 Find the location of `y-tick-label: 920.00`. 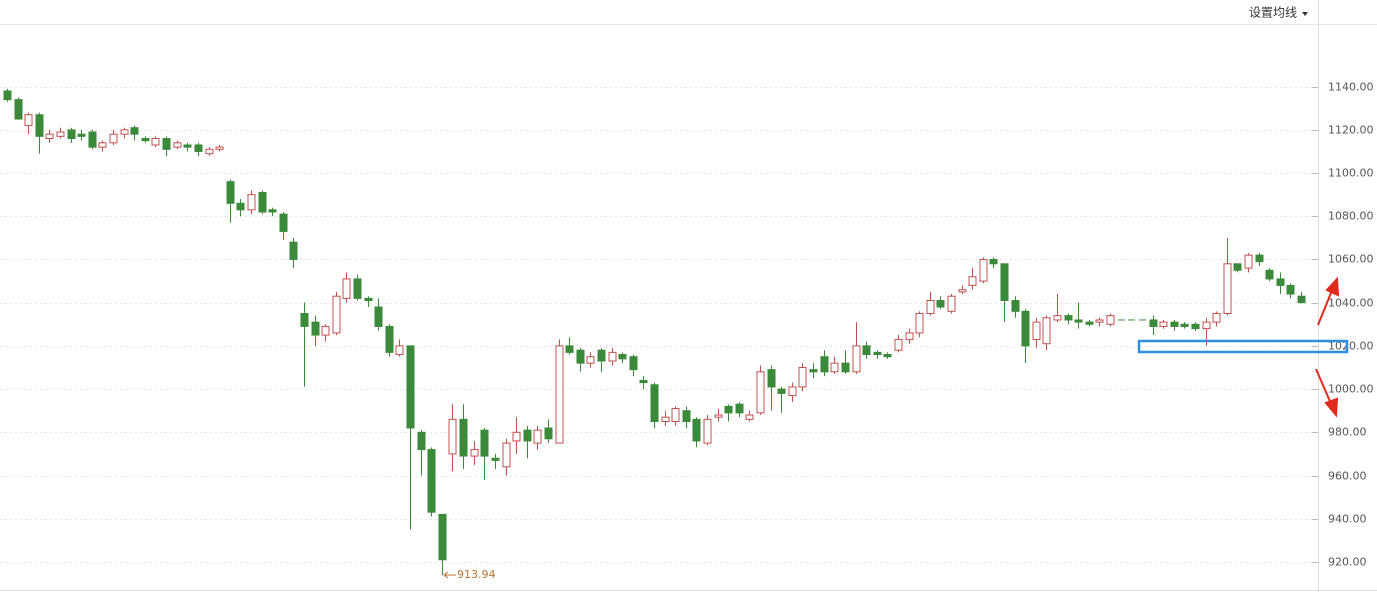

y-tick-label: 920.00 is located at coordinates (1347, 562).